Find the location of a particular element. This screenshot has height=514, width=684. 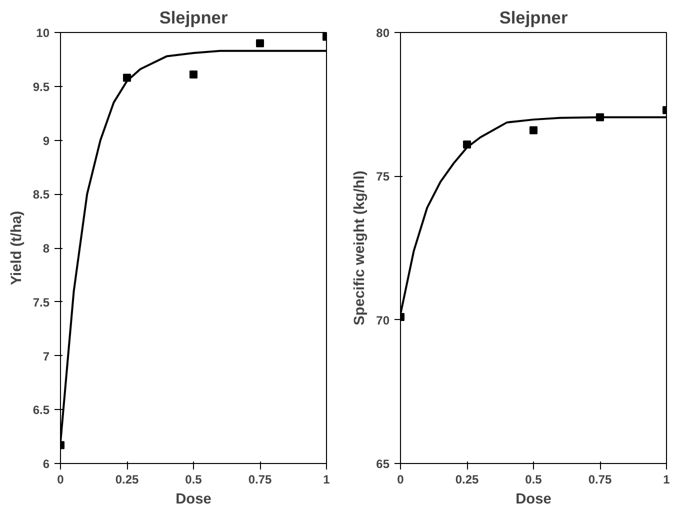

y-tick-label: 80 is located at coordinates (383, 33).